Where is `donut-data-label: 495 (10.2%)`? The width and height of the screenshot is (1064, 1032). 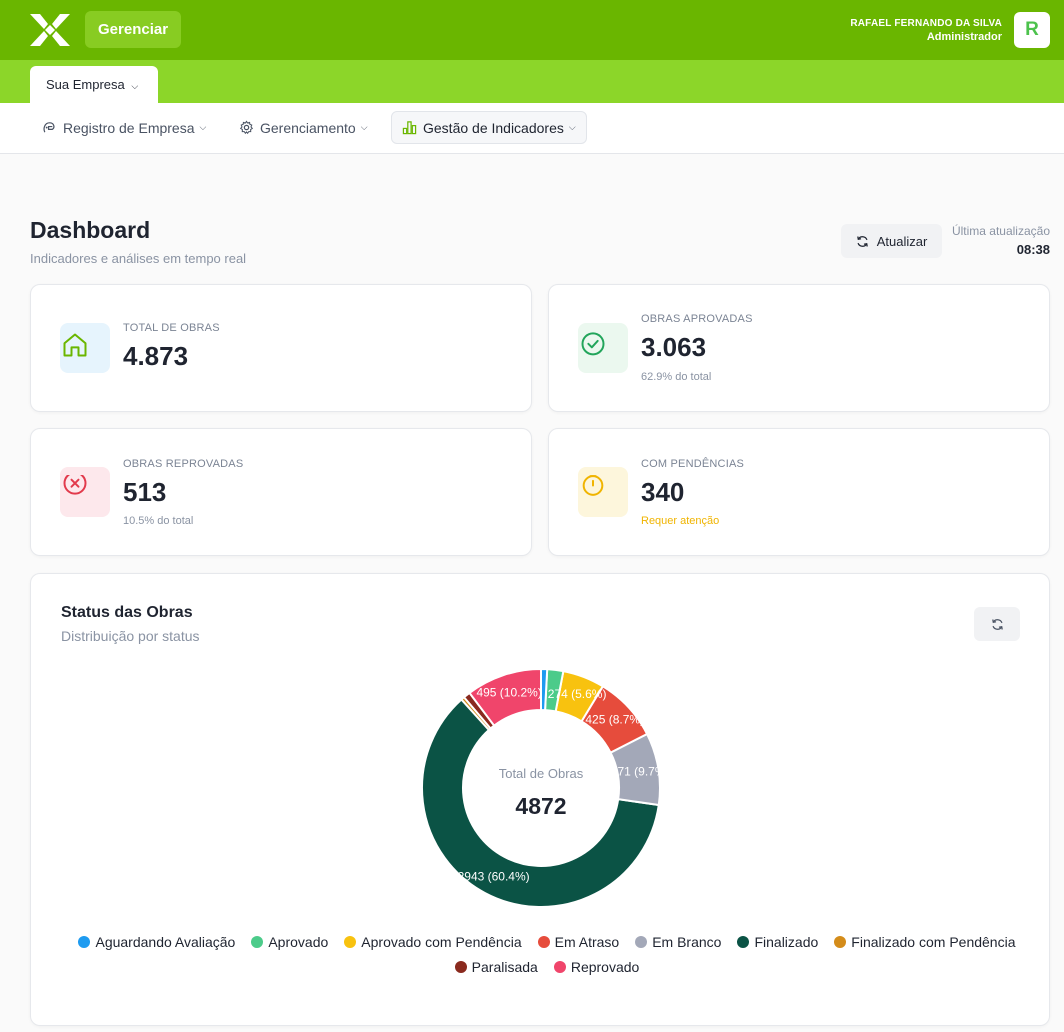
donut-data-label: 495 (10.2%) is located at coordinates (508, 693).